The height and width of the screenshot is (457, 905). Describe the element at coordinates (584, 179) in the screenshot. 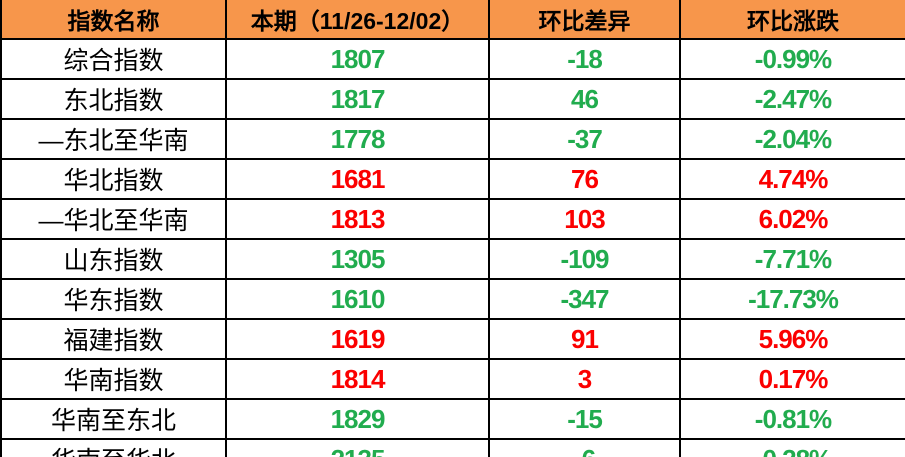

I see `wow-diff: 76` at that location.